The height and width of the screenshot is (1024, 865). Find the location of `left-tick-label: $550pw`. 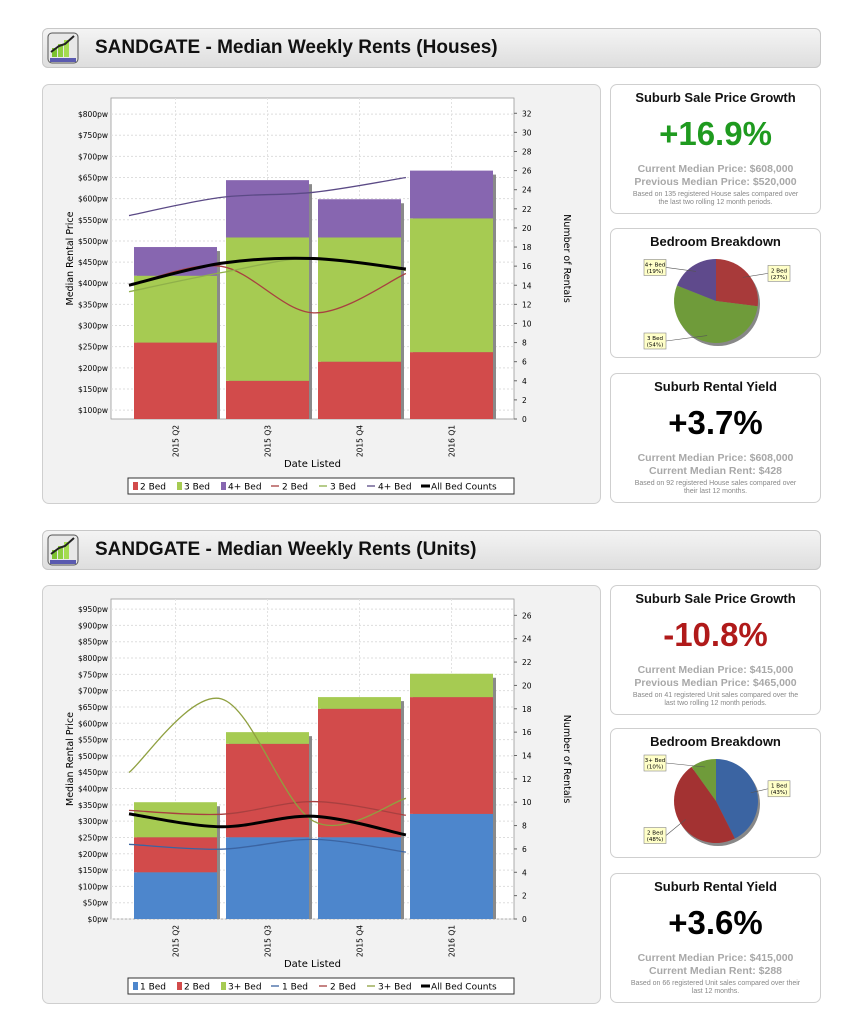

left-tick-label: $550pw is located at coordinates (93, 740).